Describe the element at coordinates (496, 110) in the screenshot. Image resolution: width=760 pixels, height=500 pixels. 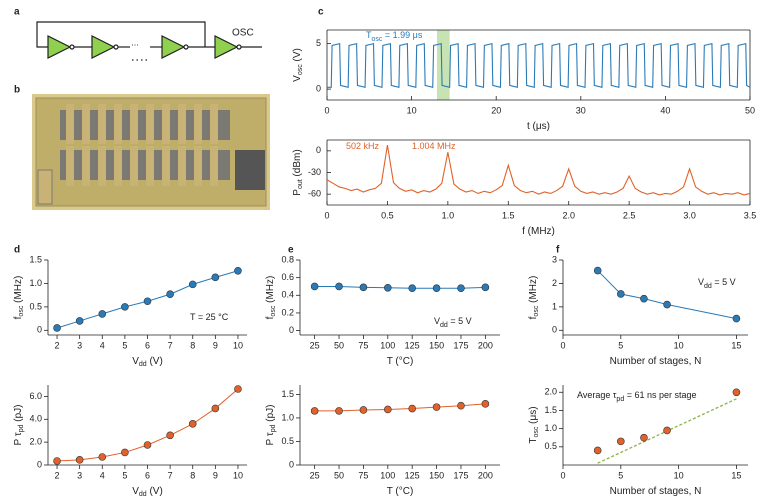
I see `x-tick-label: 20` at that location.